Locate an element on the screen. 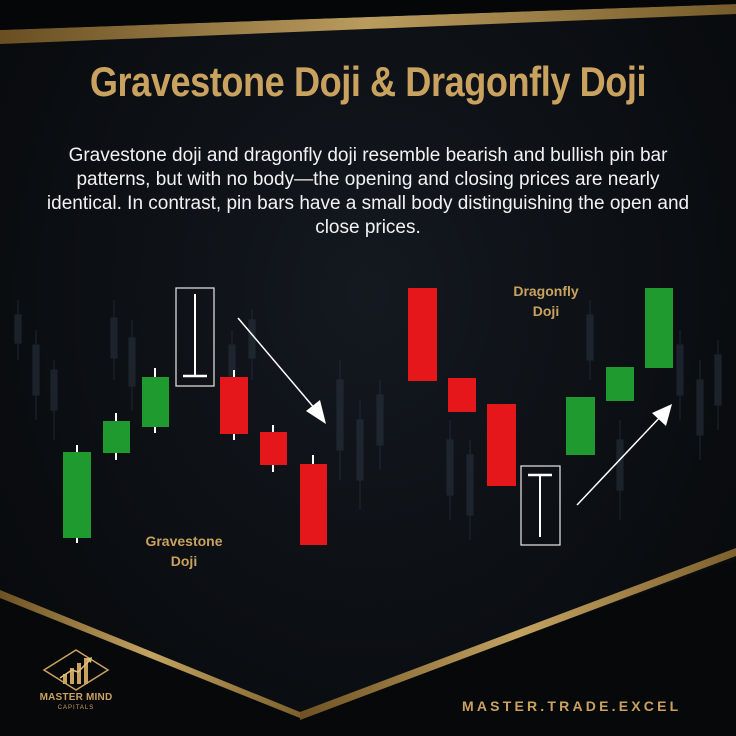 Image resolution: width=736 pixels, height=736 pixels. up-arrow is located at coordinates (624, 455).